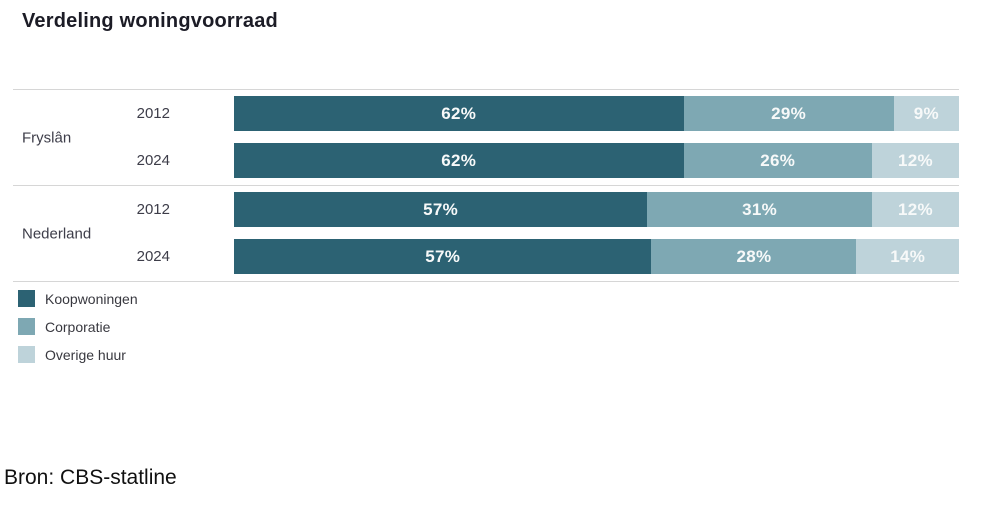  I want to click on legend: Koopwoningen Corporatie Overige huur, so click(78, 332).